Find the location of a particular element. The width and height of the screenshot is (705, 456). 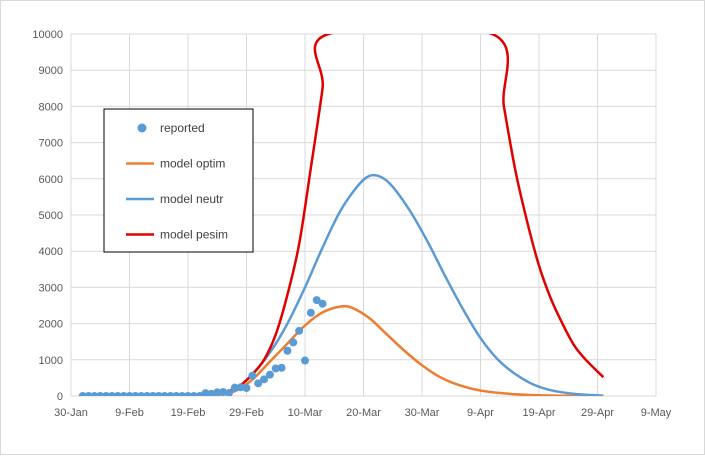

x-tick-label: 20-Mar is located at coordinates (363, 413).